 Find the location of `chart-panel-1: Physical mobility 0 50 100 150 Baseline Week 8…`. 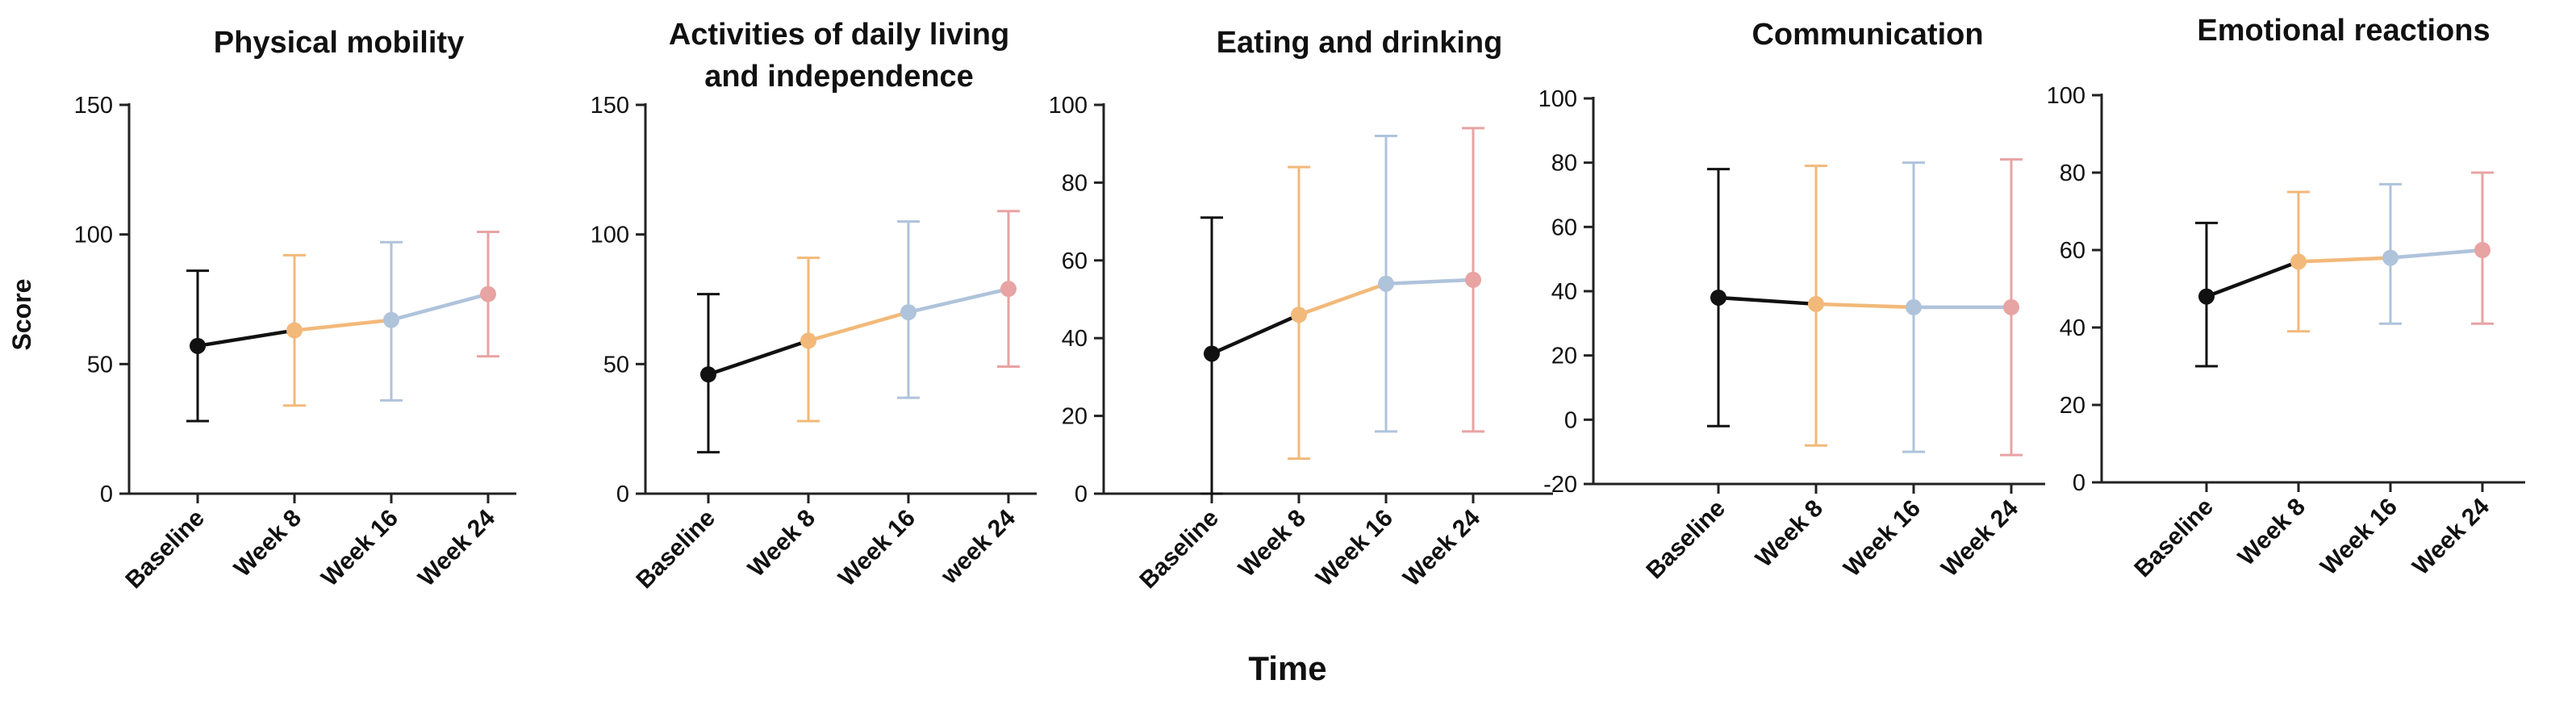

chart-panel-1: Physical mobility 0 50 100 150 Baseline Week 8… is located at coordinates (295, 310).